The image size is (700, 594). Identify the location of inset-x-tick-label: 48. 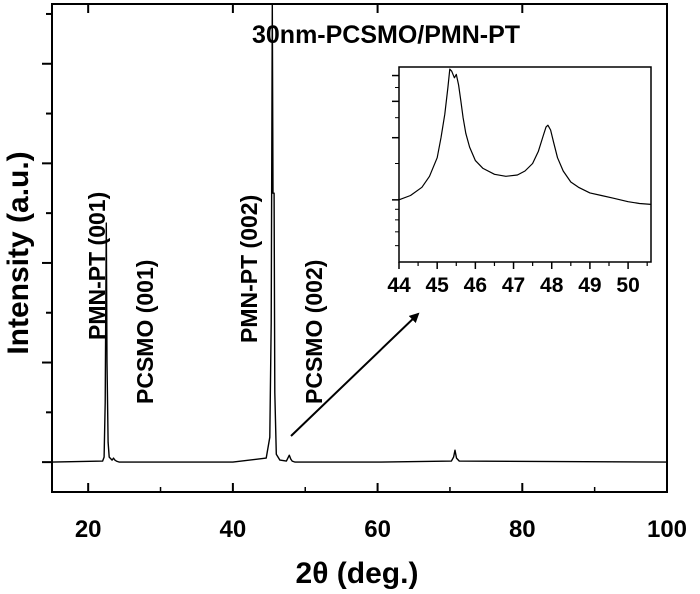
(552, 285).